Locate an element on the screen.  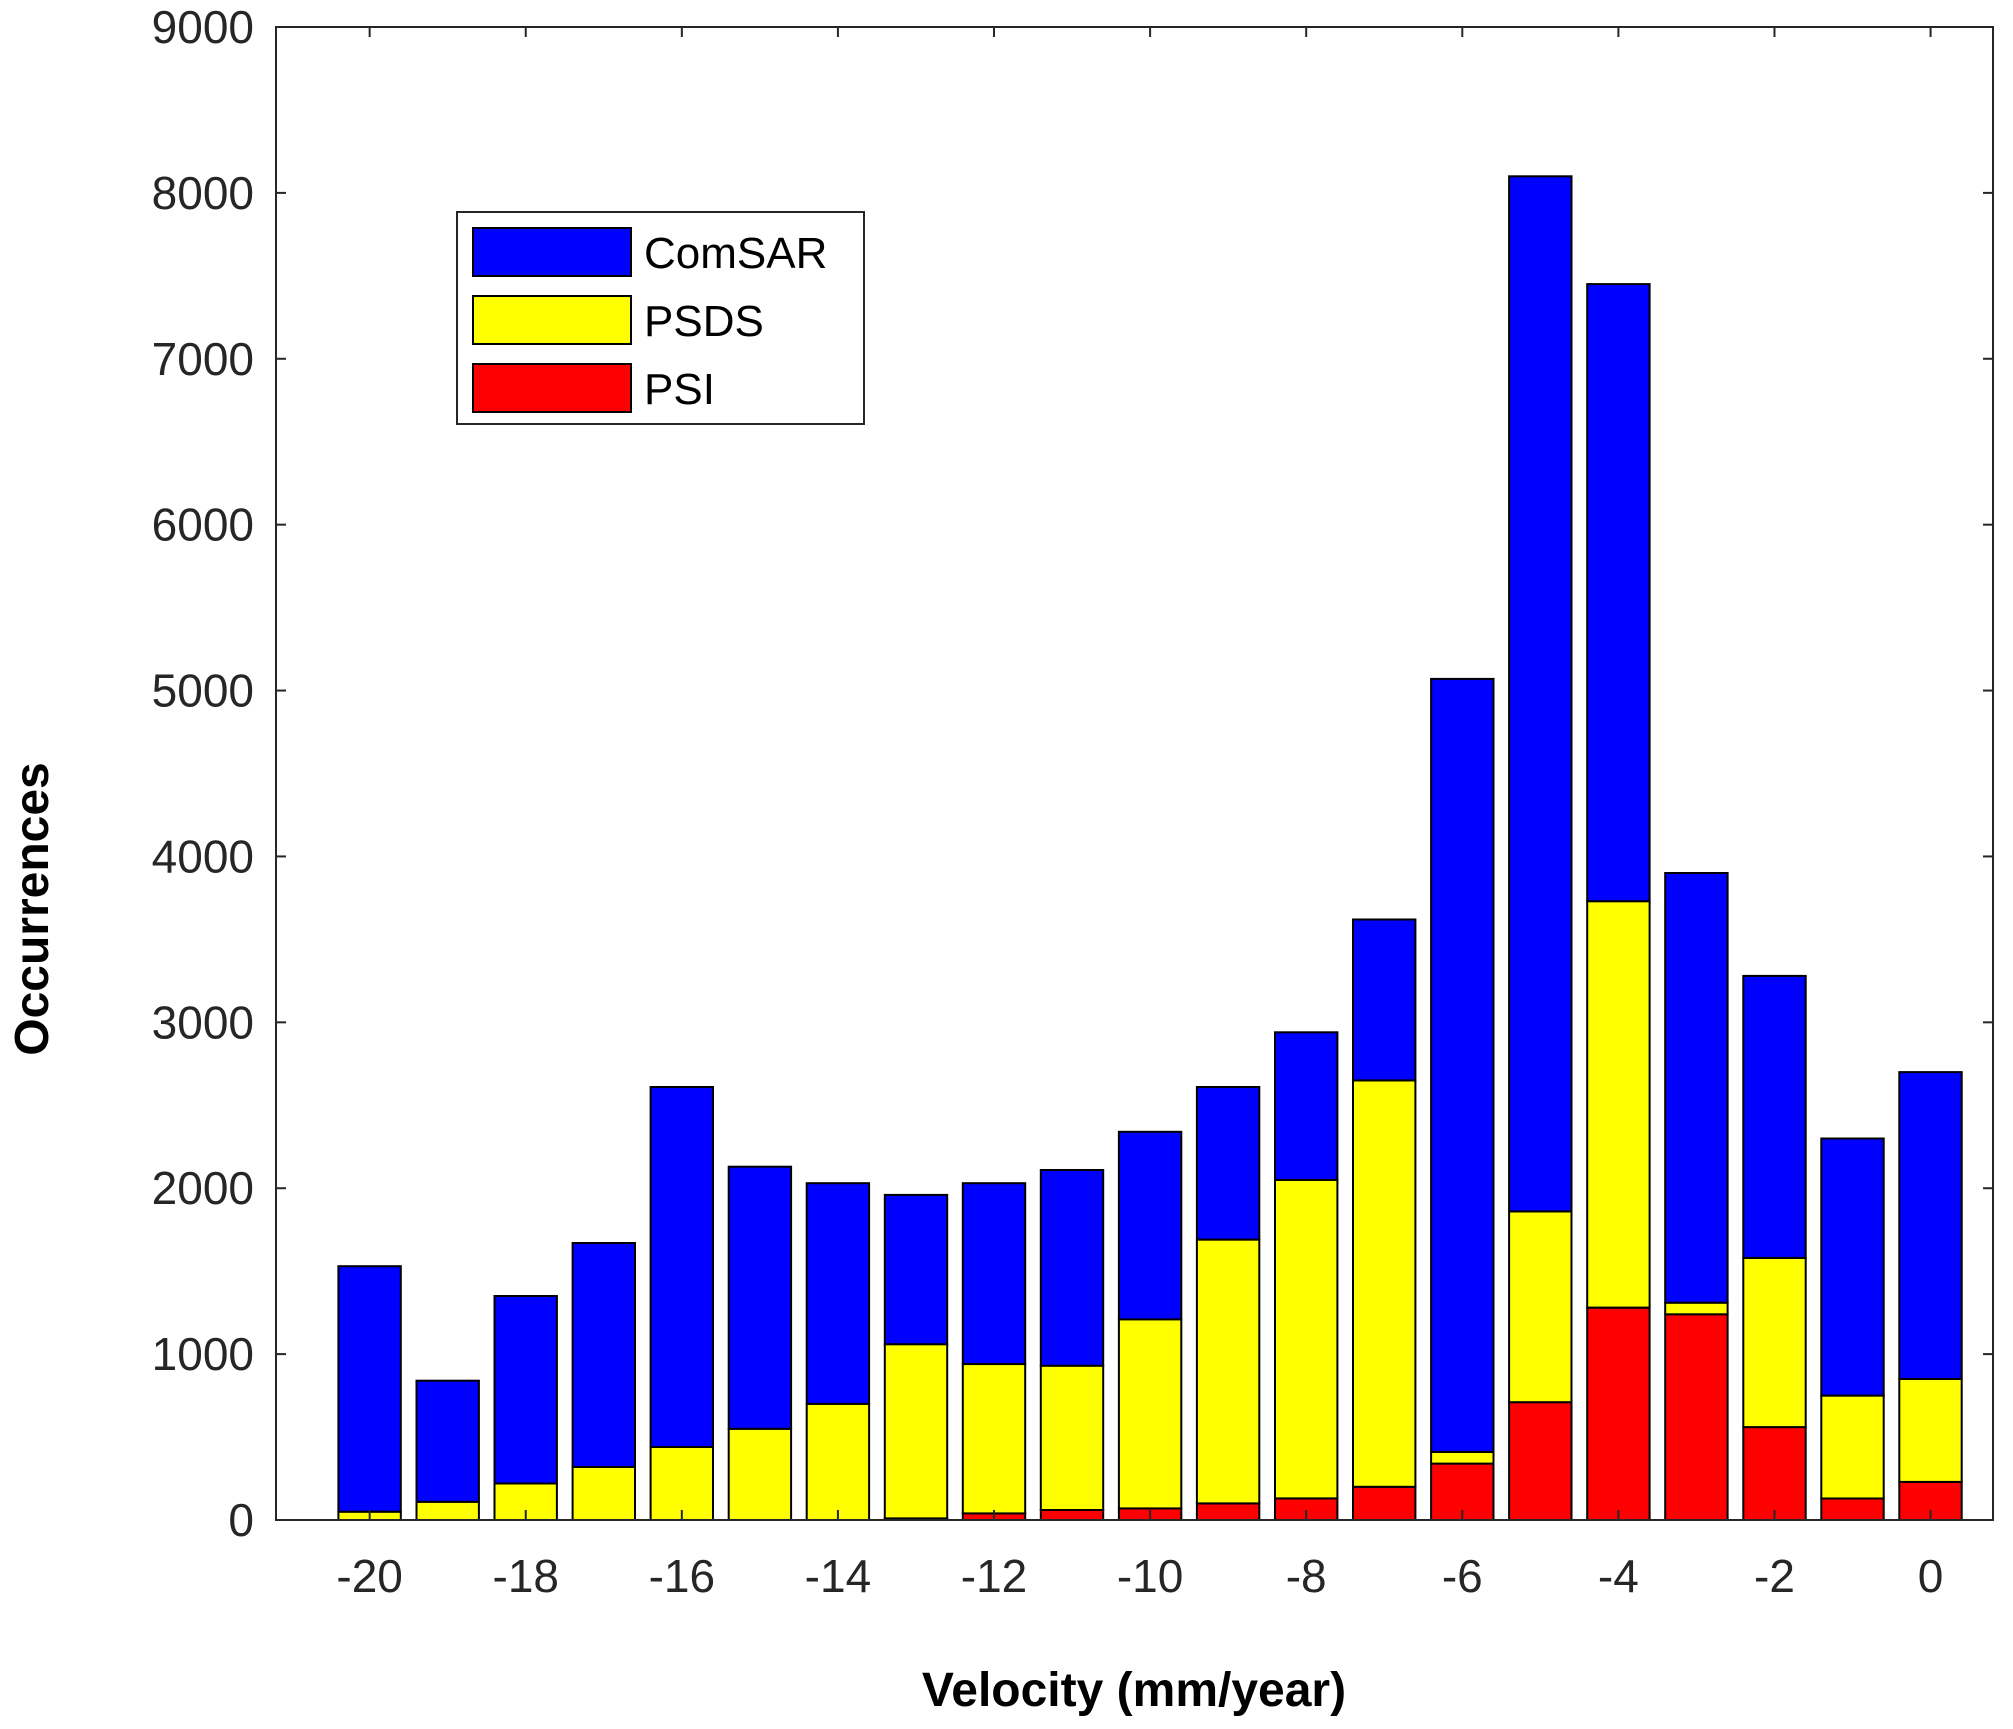
x-tick-label: -10 is located at coordinates (1150, 1576).